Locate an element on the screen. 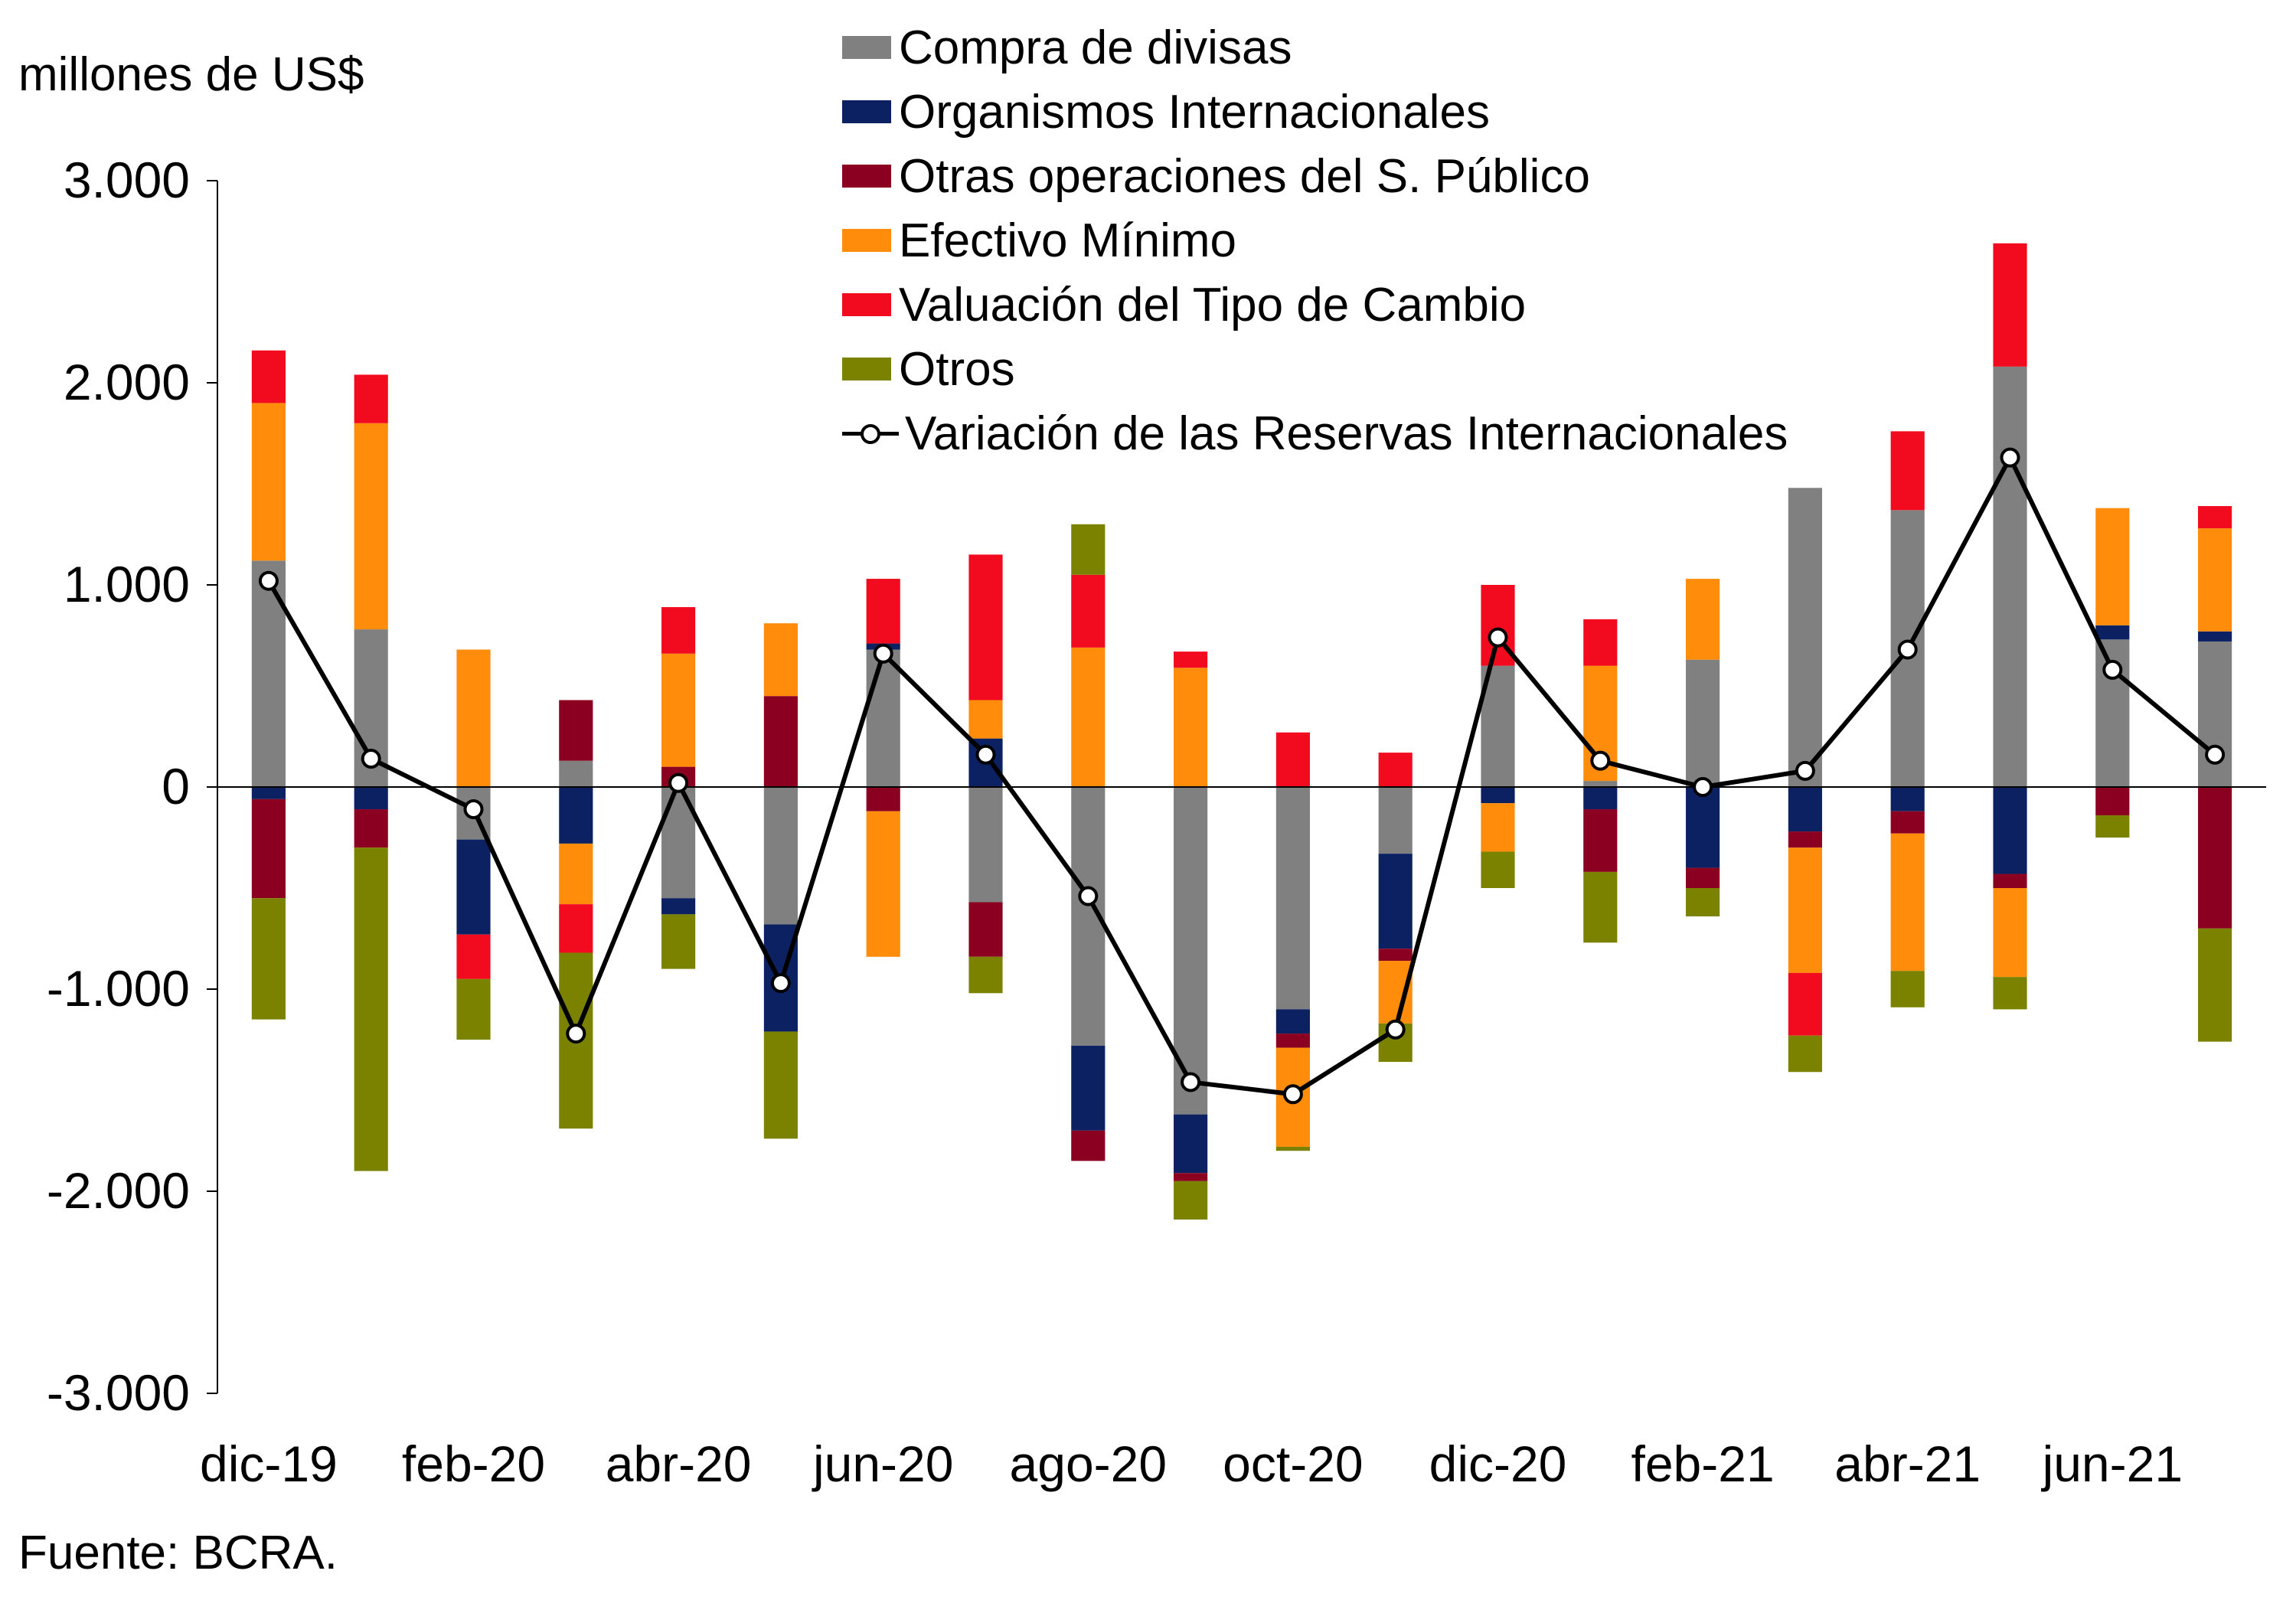 The image size is (2296, 1610). legend-item-otros: Otros is located at coordinates (928, 369).